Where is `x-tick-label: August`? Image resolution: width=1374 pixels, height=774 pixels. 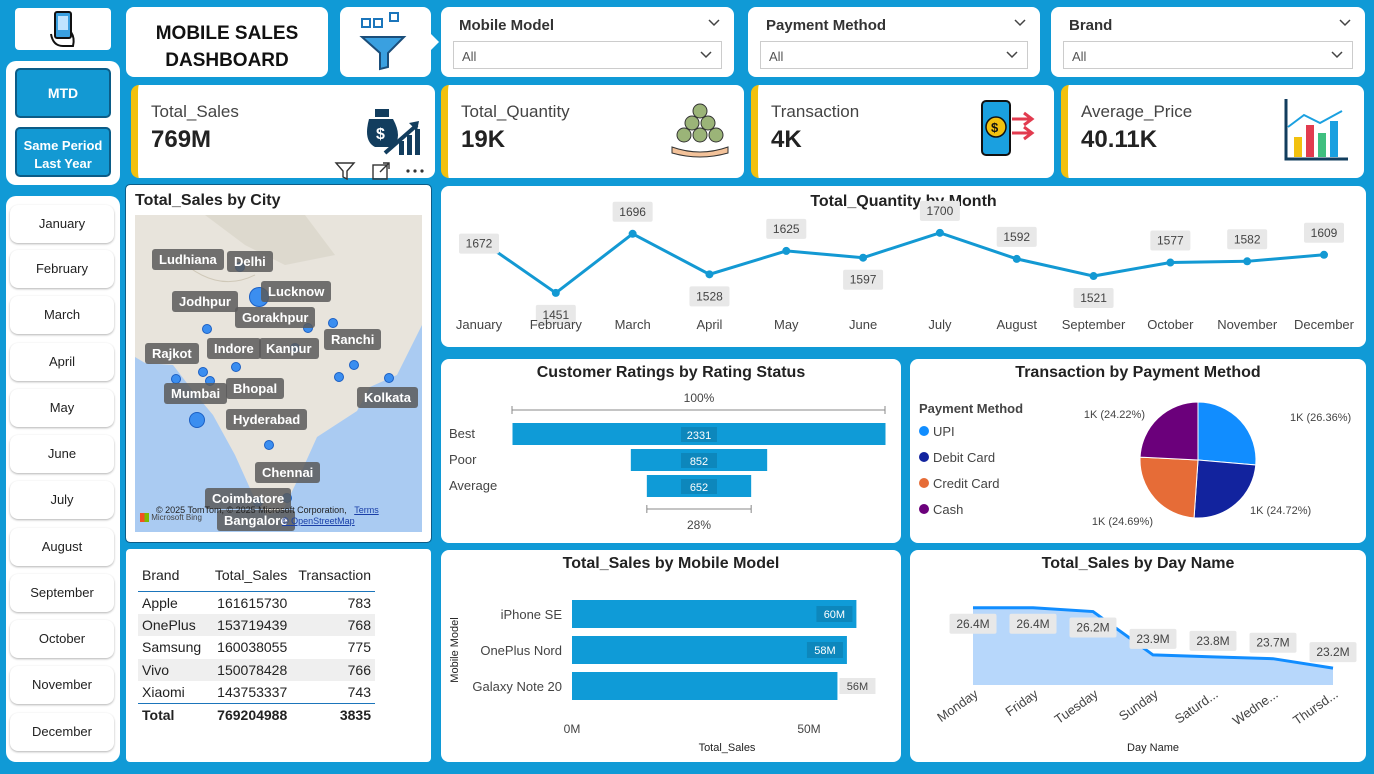
x-tick-label: August is located at coordinates (1016, 324).